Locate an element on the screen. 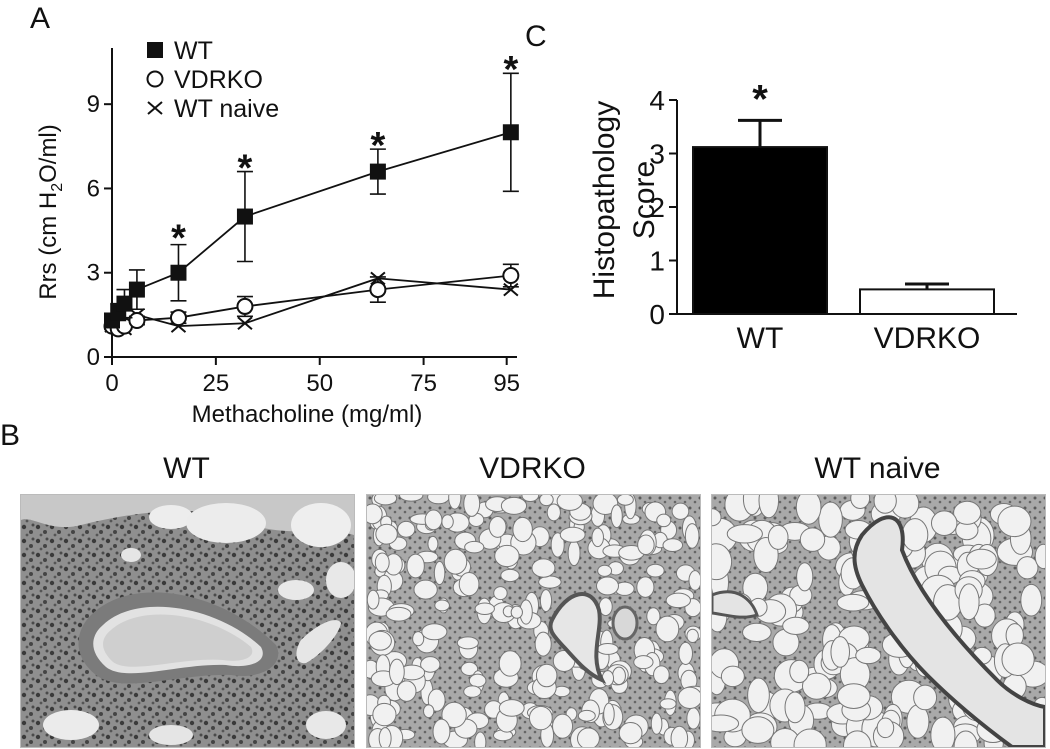 This screenshot has height=749, width=1050. y-tick-label-c: 1 is located at coordinates (657, 261).